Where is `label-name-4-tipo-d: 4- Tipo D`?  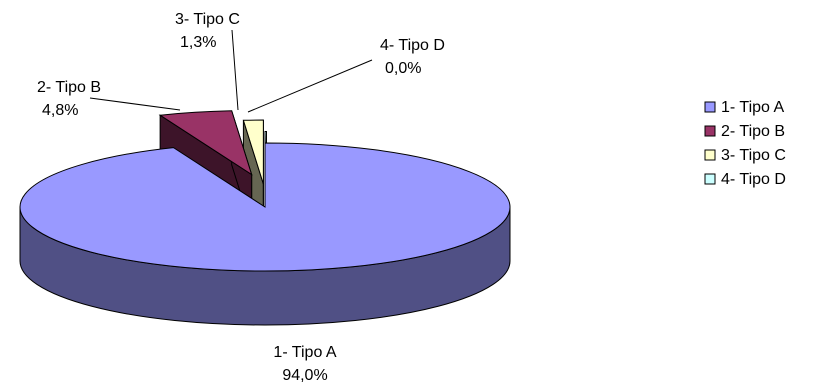
label-name-4-tipo-d: 4- Tipo D is located at coordinates (412, 45).